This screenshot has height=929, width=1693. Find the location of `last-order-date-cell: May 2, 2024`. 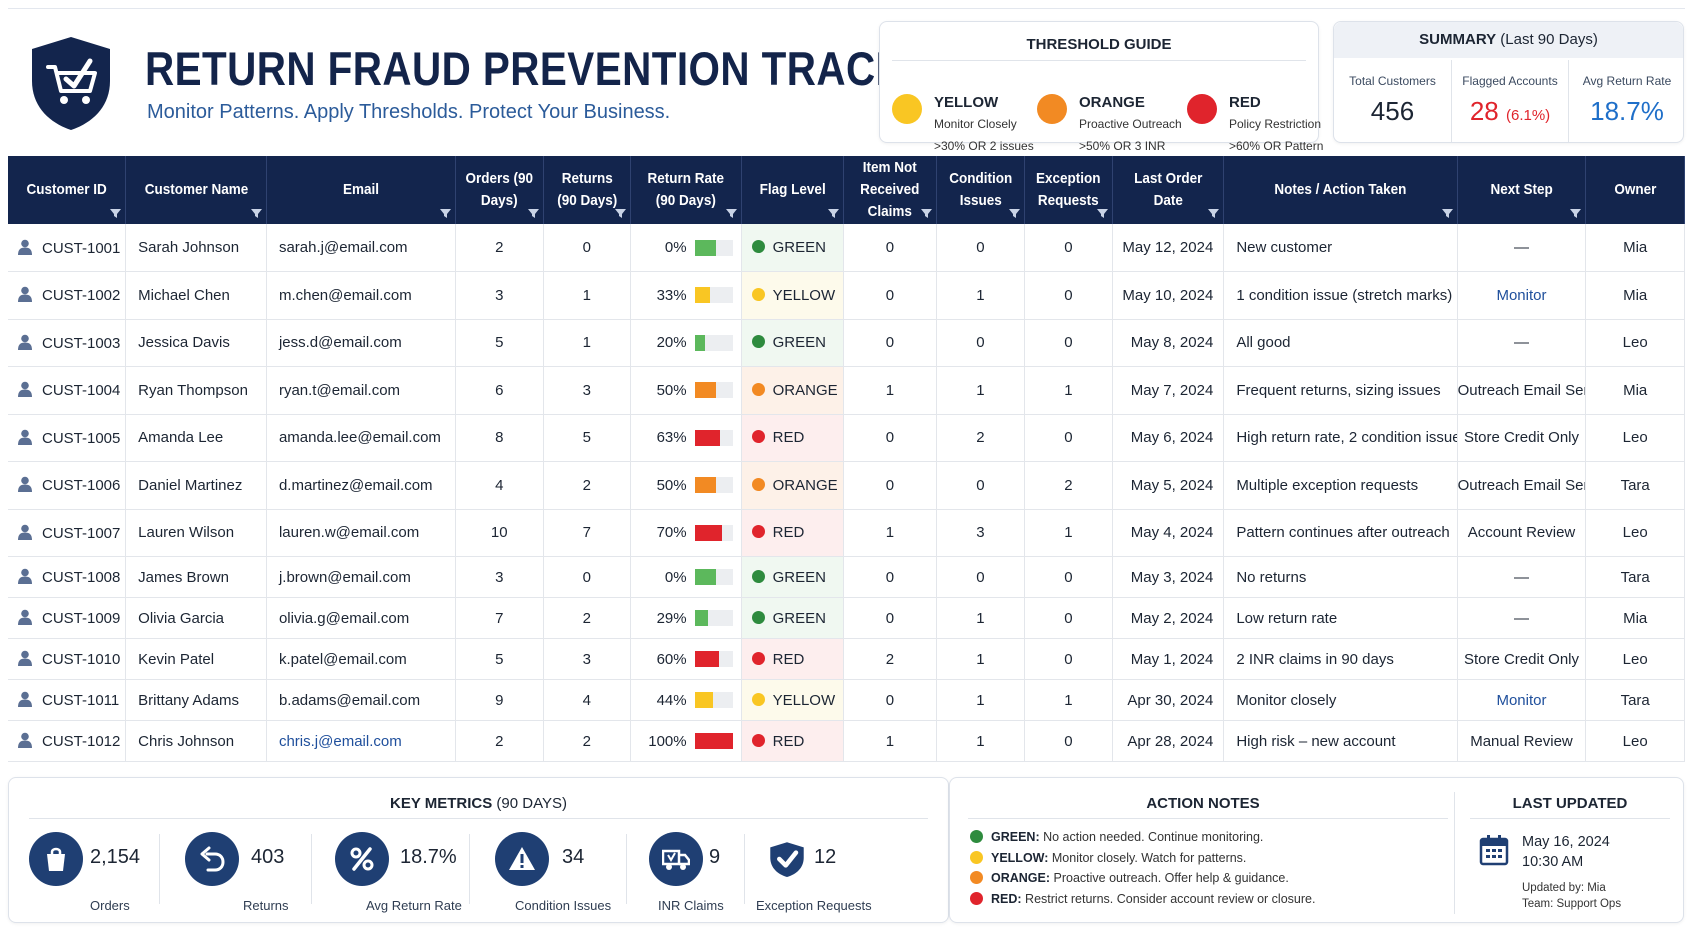

last-order-date-cell: May 2, 2024 is located at coordinates (1168, 618).